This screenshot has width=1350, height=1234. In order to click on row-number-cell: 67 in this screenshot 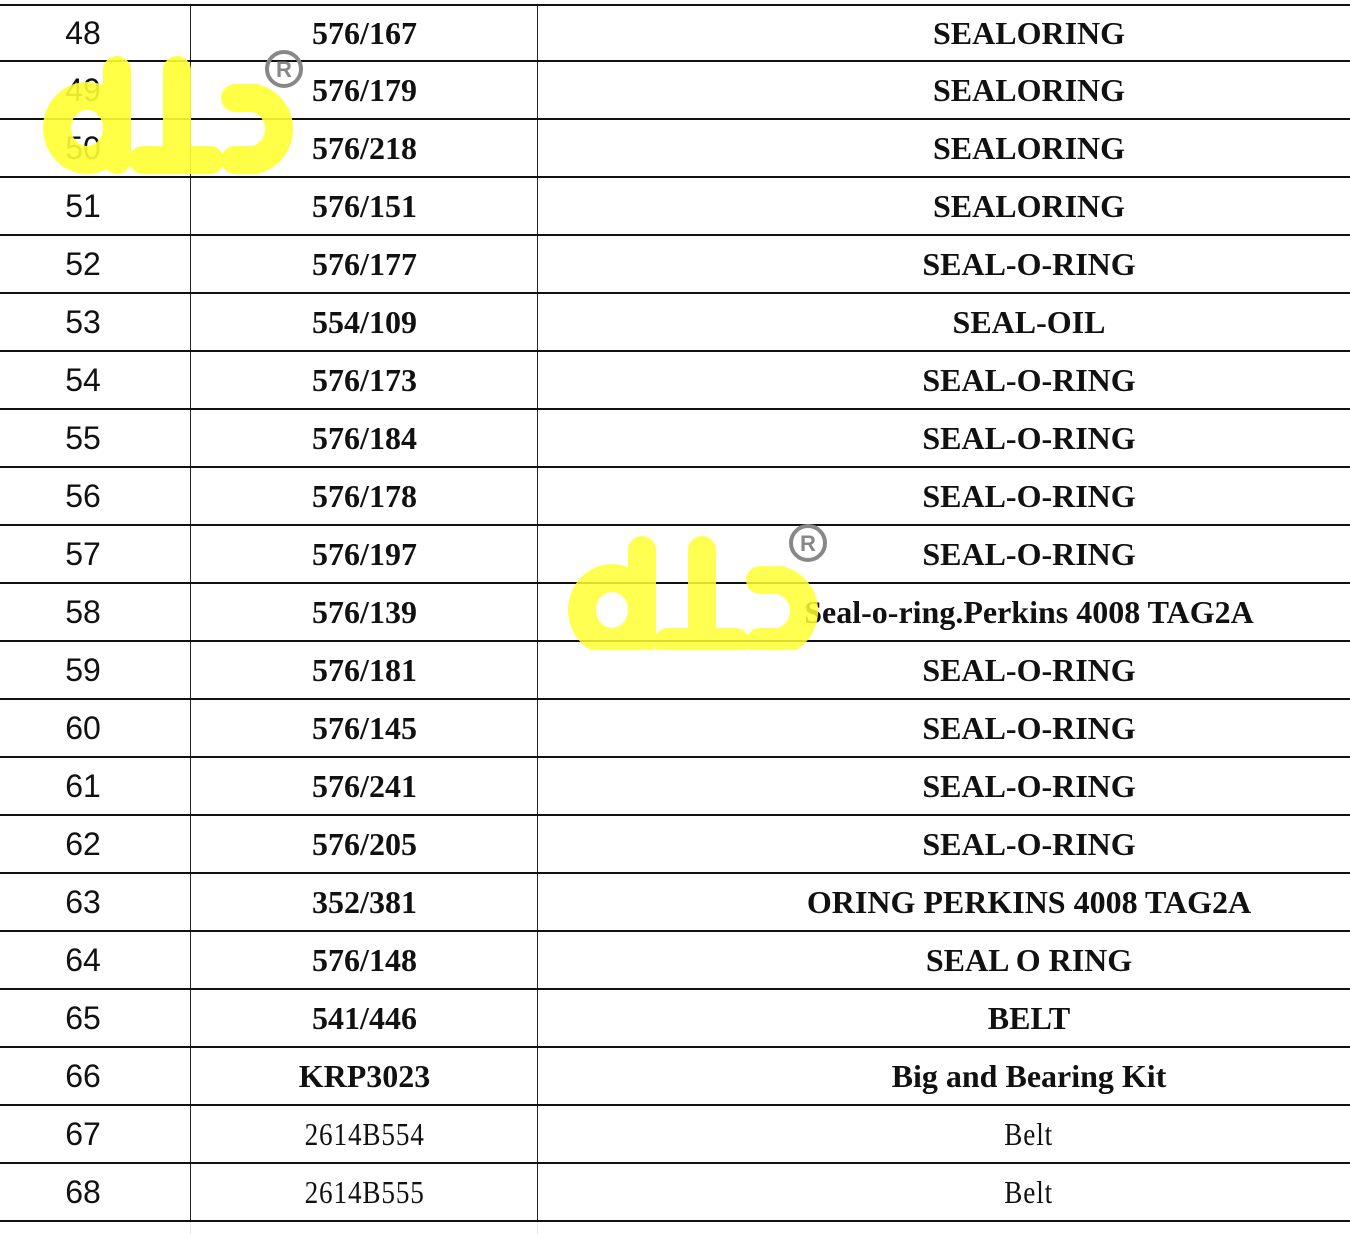, I will do `click(83, 1134)`.